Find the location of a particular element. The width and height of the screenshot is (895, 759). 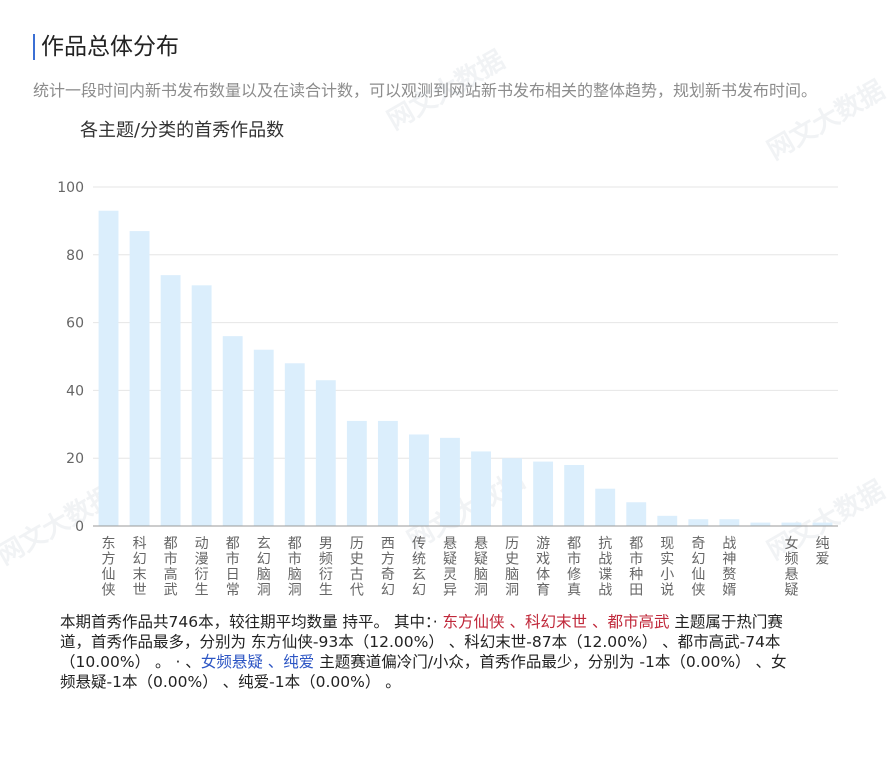

x-tick-label: 悬疑灵异 is located at coordinates (450, 567).